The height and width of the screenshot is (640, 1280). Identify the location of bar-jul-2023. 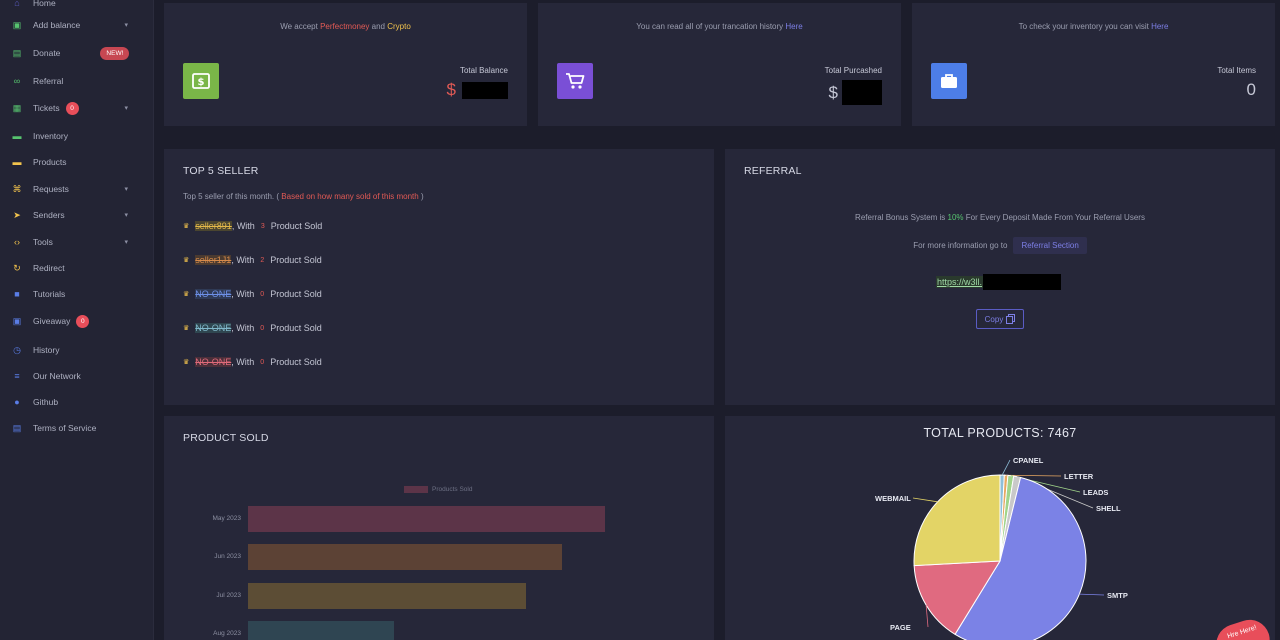
(387, 596).